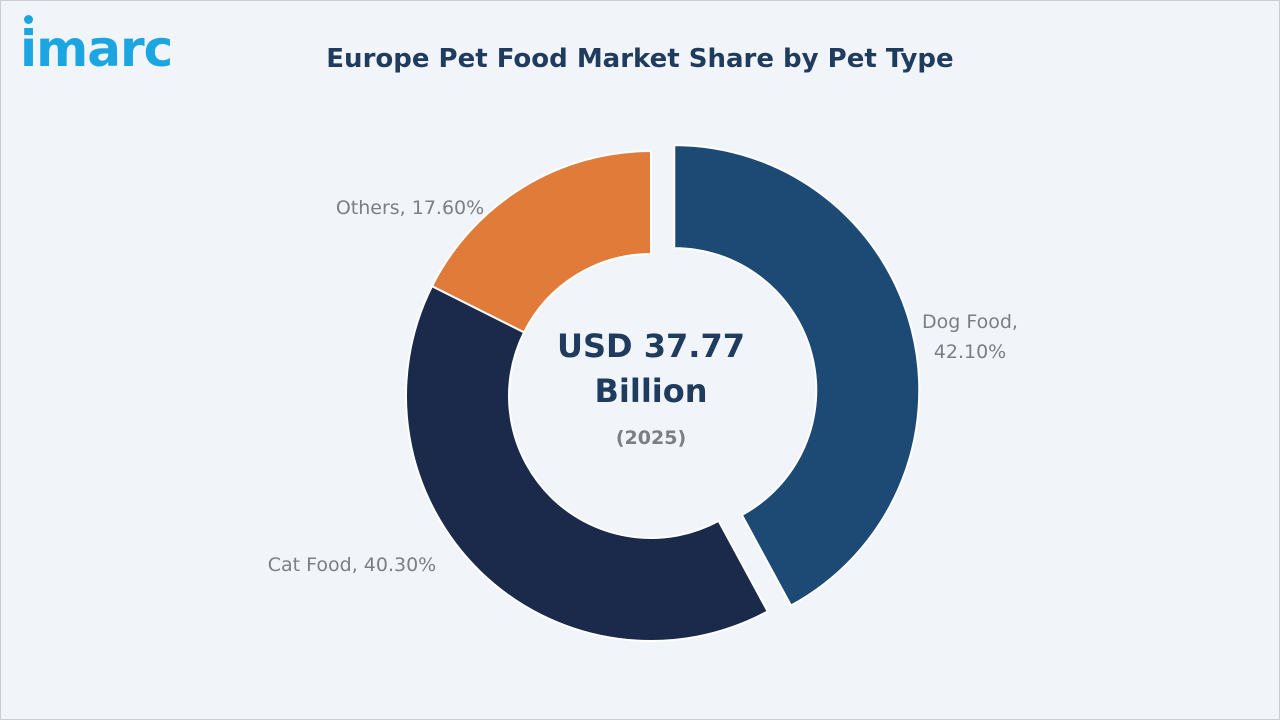  What do you see at coordinates (541, 241) in the screenshot?
I see `slice-others` at bounding box center [541, 241].